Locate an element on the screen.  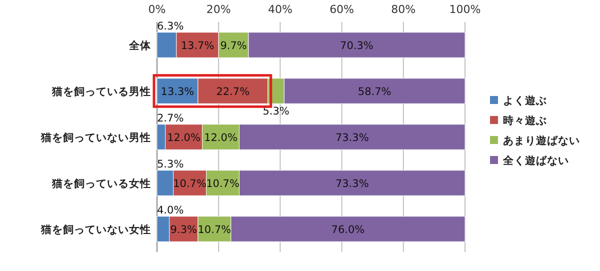
data-label: 9.7% is located at coordinates (233, 46).